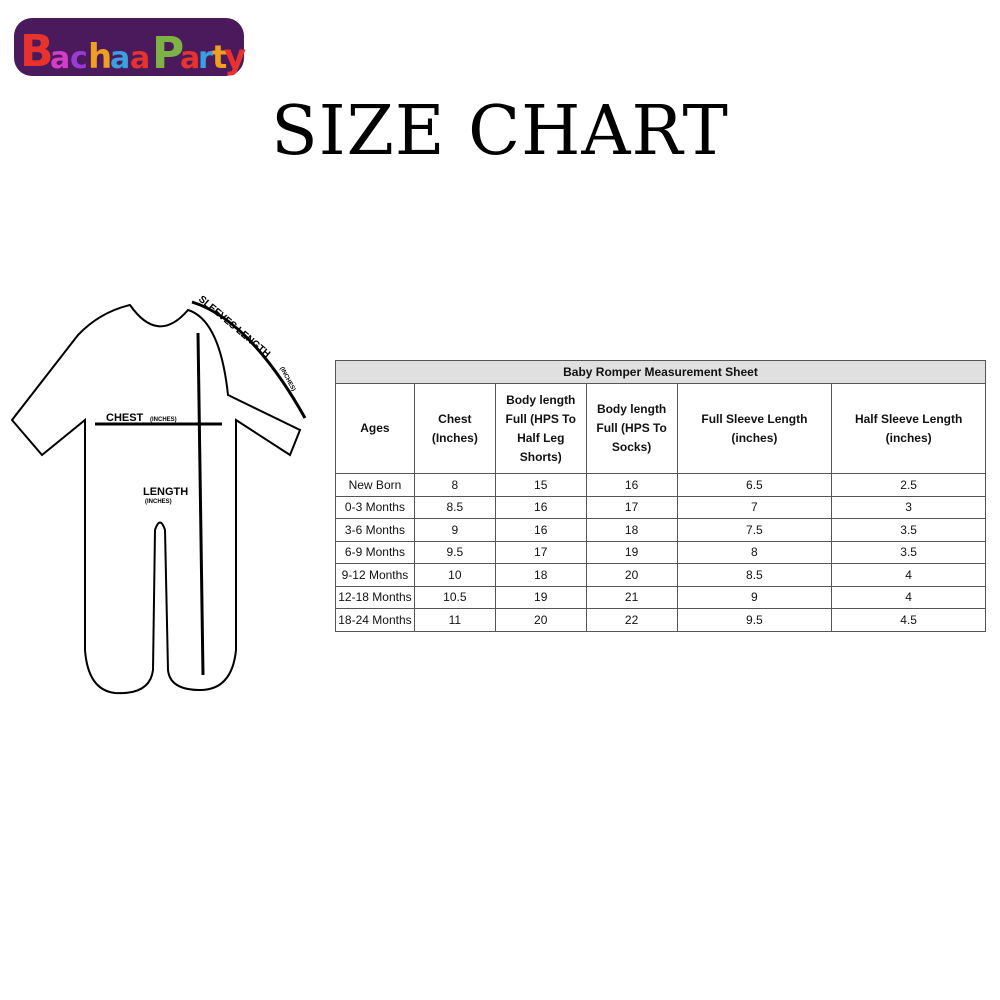  What do you see at coordinates (375, 597) in the screenshot?
I see `age-cell: 12-18 Months` at bounding box center [375, 597].